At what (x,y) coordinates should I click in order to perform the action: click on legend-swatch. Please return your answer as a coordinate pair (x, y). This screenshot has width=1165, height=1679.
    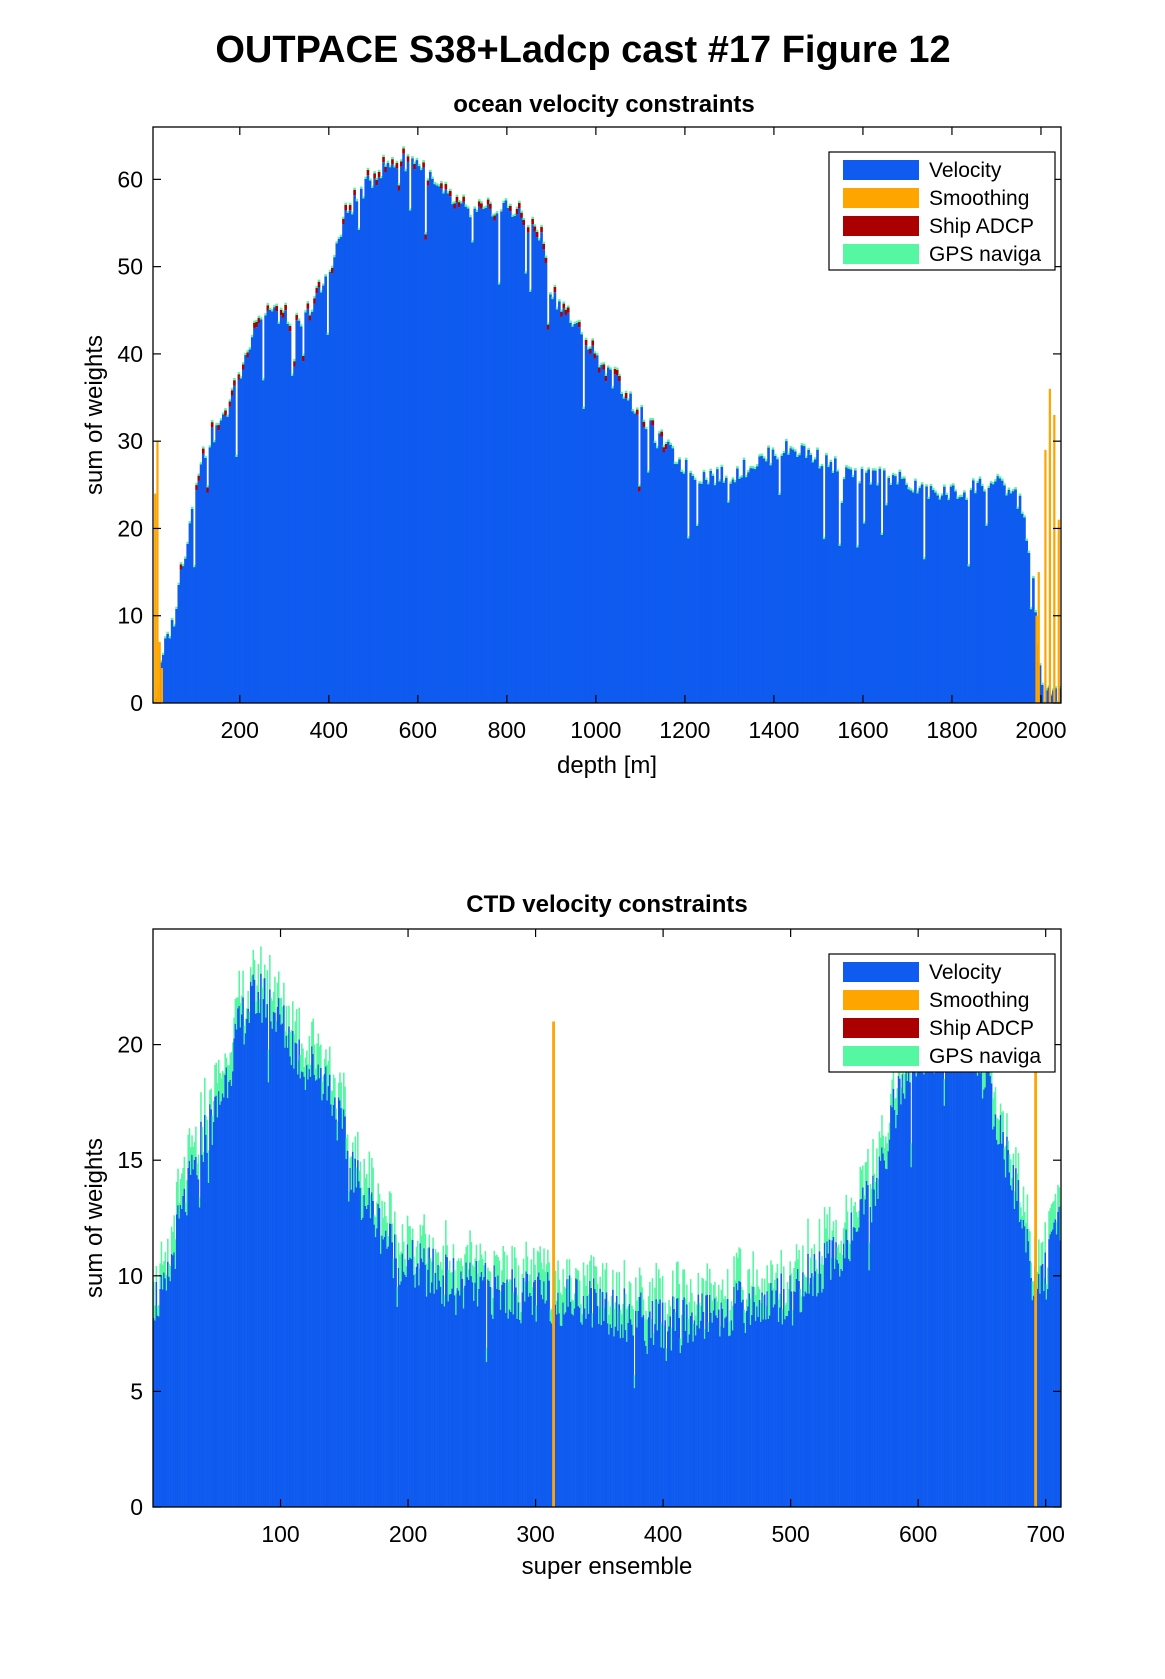
    Looking at the image, I should click on (881, 226).